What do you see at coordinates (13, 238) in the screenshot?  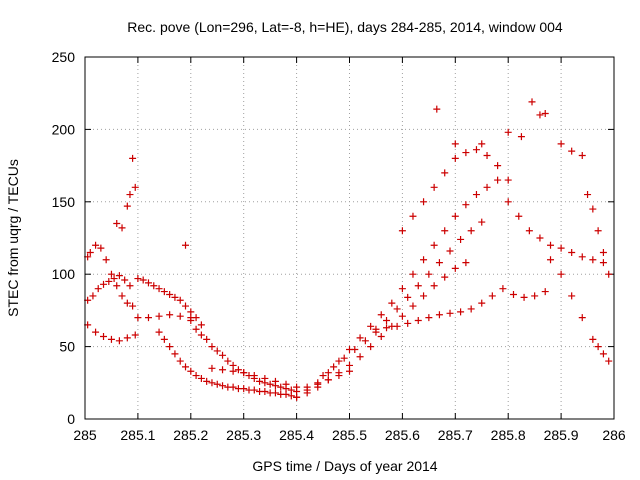 I see `y-axis-label: STEC from uqrg / TECUs` at bounding box center [13, 238].